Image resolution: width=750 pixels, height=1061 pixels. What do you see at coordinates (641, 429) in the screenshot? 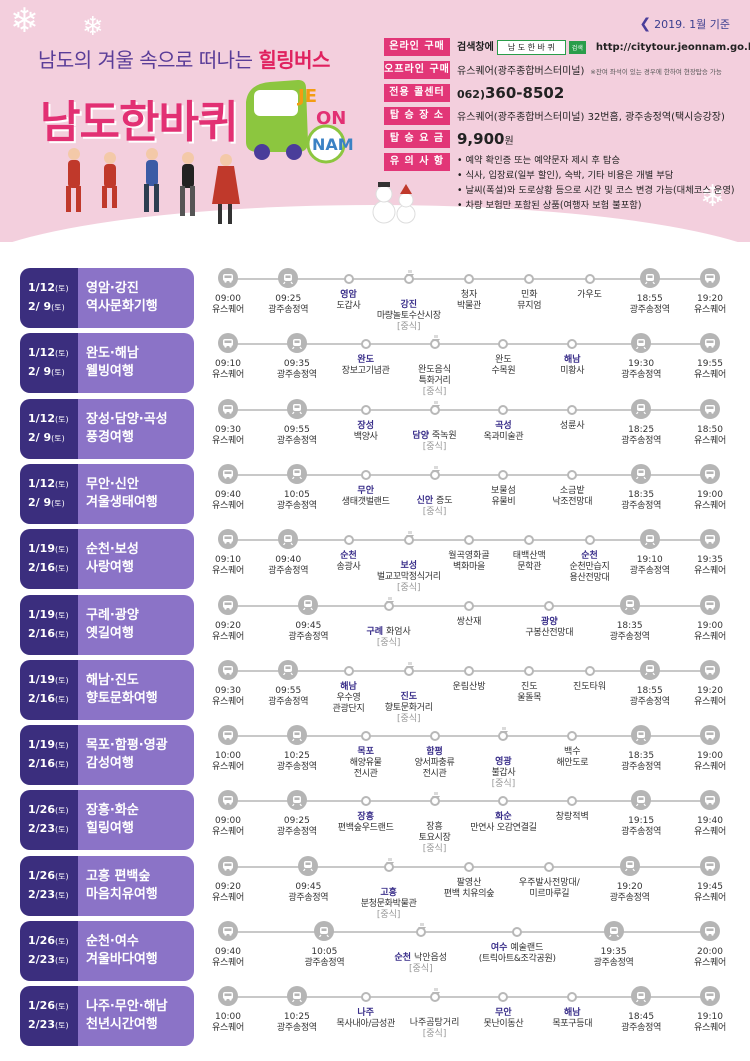
I see `stop-time: 18:25` at bounding box center [641, 429].